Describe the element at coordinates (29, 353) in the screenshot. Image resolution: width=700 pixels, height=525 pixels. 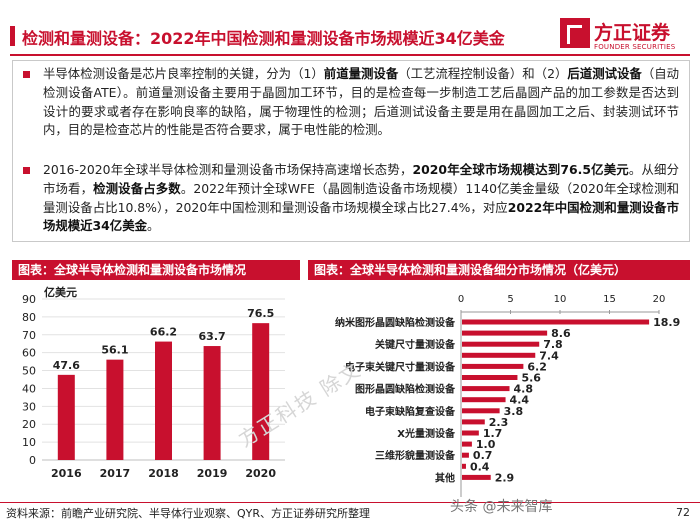
I see `y-tick-label: 60` at that location.